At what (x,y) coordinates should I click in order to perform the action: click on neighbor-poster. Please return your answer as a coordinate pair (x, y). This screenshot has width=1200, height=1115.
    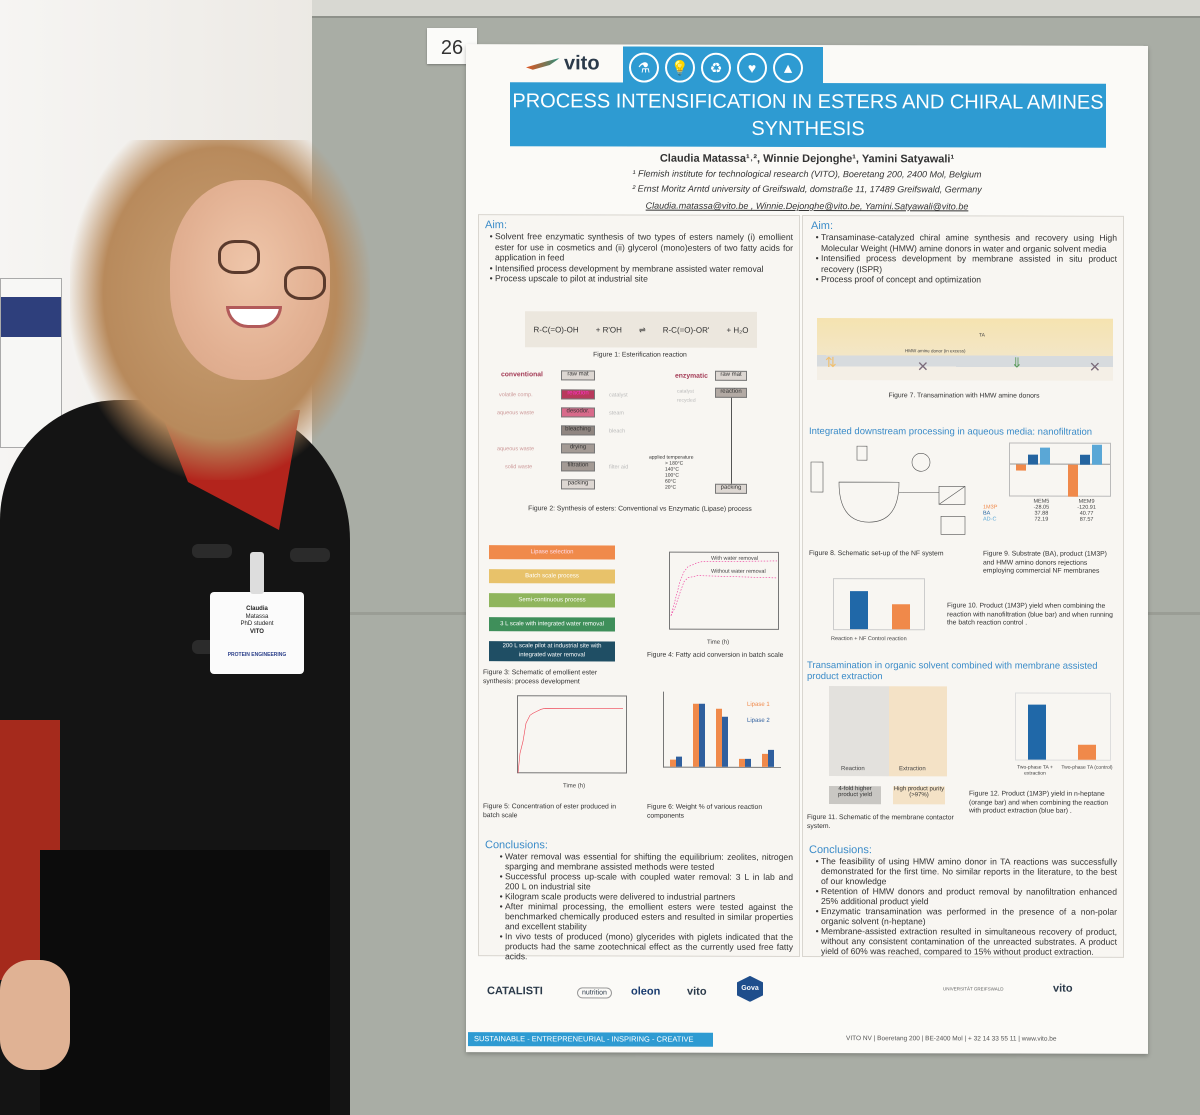
    Looking at the image, I should click on (31, 363).